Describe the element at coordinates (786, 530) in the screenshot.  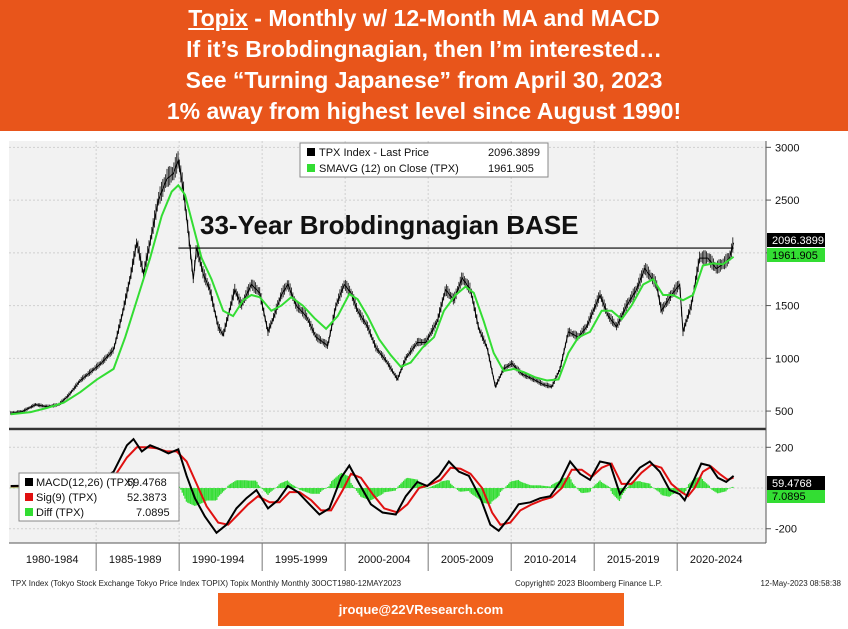
I see `macd-tick-label: -200` at that location.